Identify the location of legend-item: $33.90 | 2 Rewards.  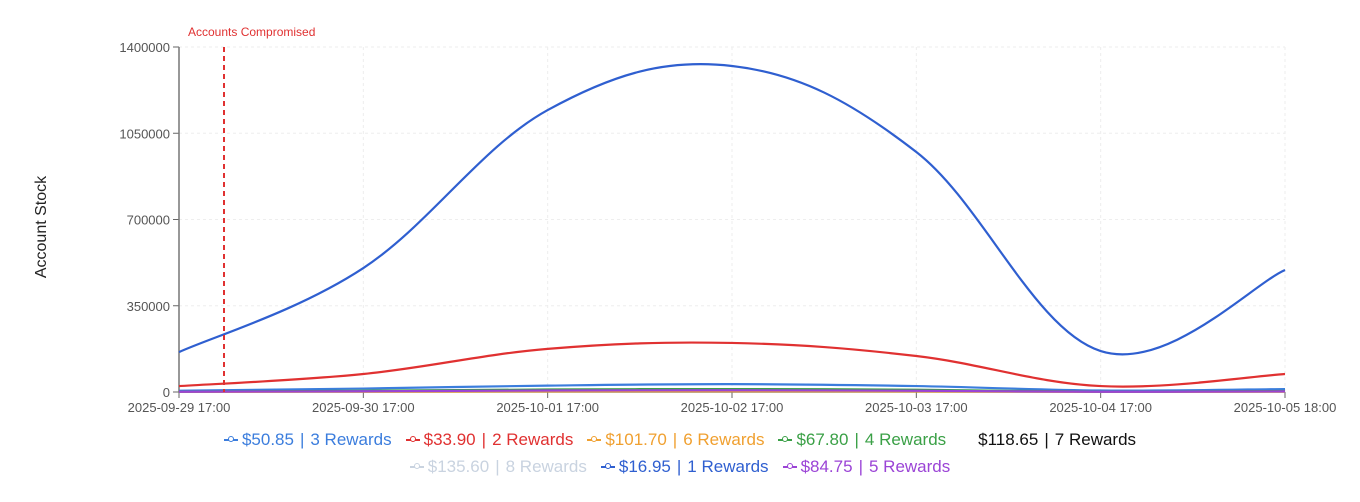
(489, 439).